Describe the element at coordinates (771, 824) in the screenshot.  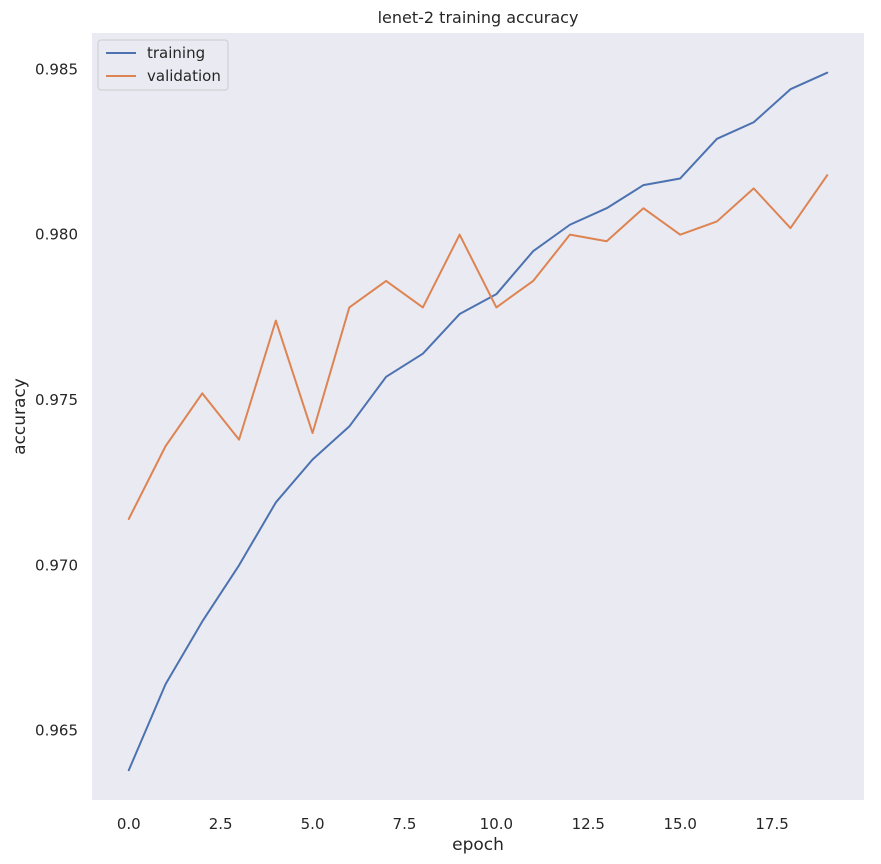
I see `x-tick-label: 17.5` at that location.